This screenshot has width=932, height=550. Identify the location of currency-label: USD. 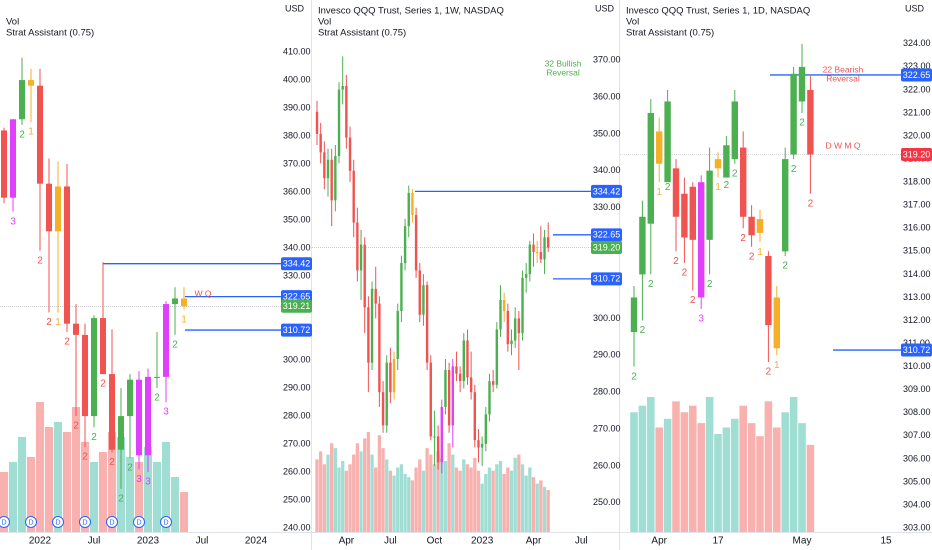
(605, 8).